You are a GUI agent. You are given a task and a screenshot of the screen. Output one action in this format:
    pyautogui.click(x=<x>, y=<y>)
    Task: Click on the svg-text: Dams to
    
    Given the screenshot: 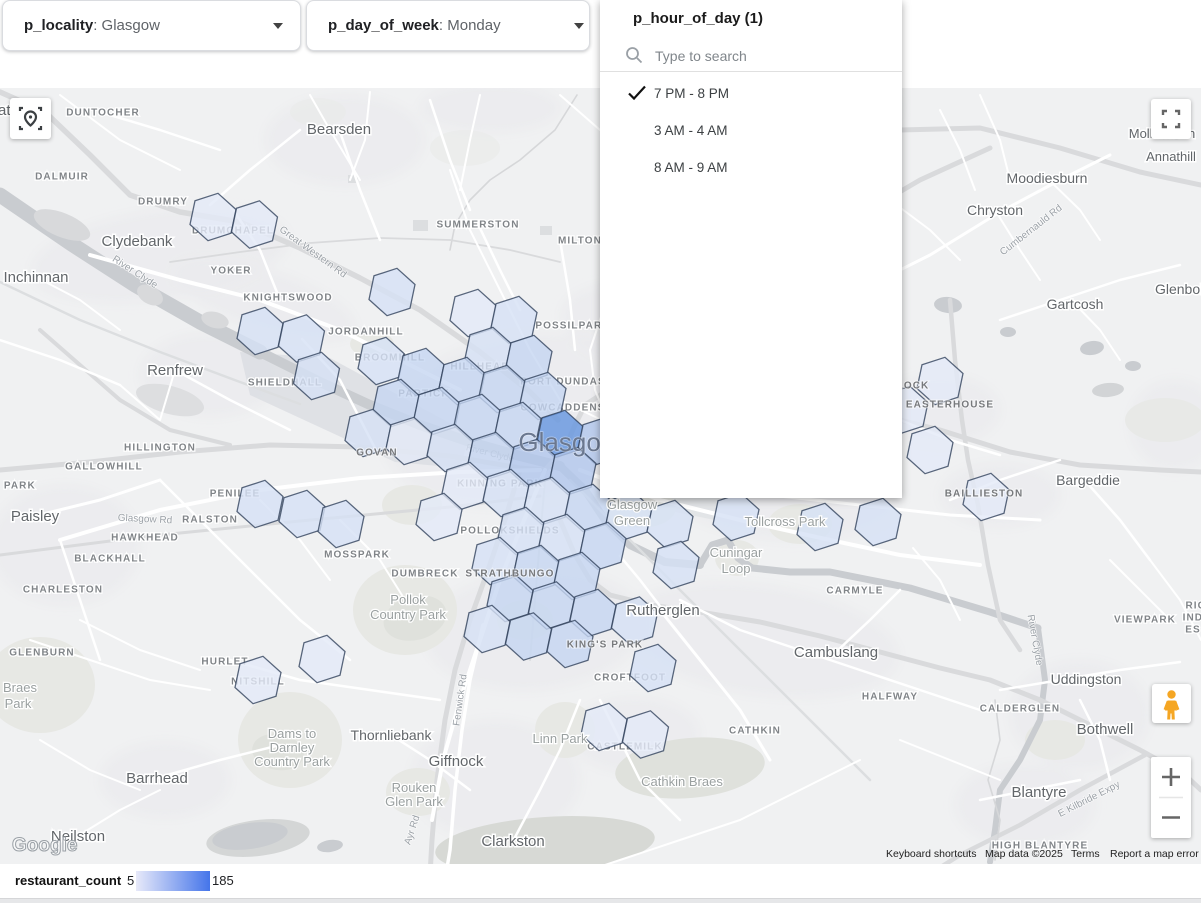 What is the action you would take?
    pyautogui.click(x=292, y=733)
    